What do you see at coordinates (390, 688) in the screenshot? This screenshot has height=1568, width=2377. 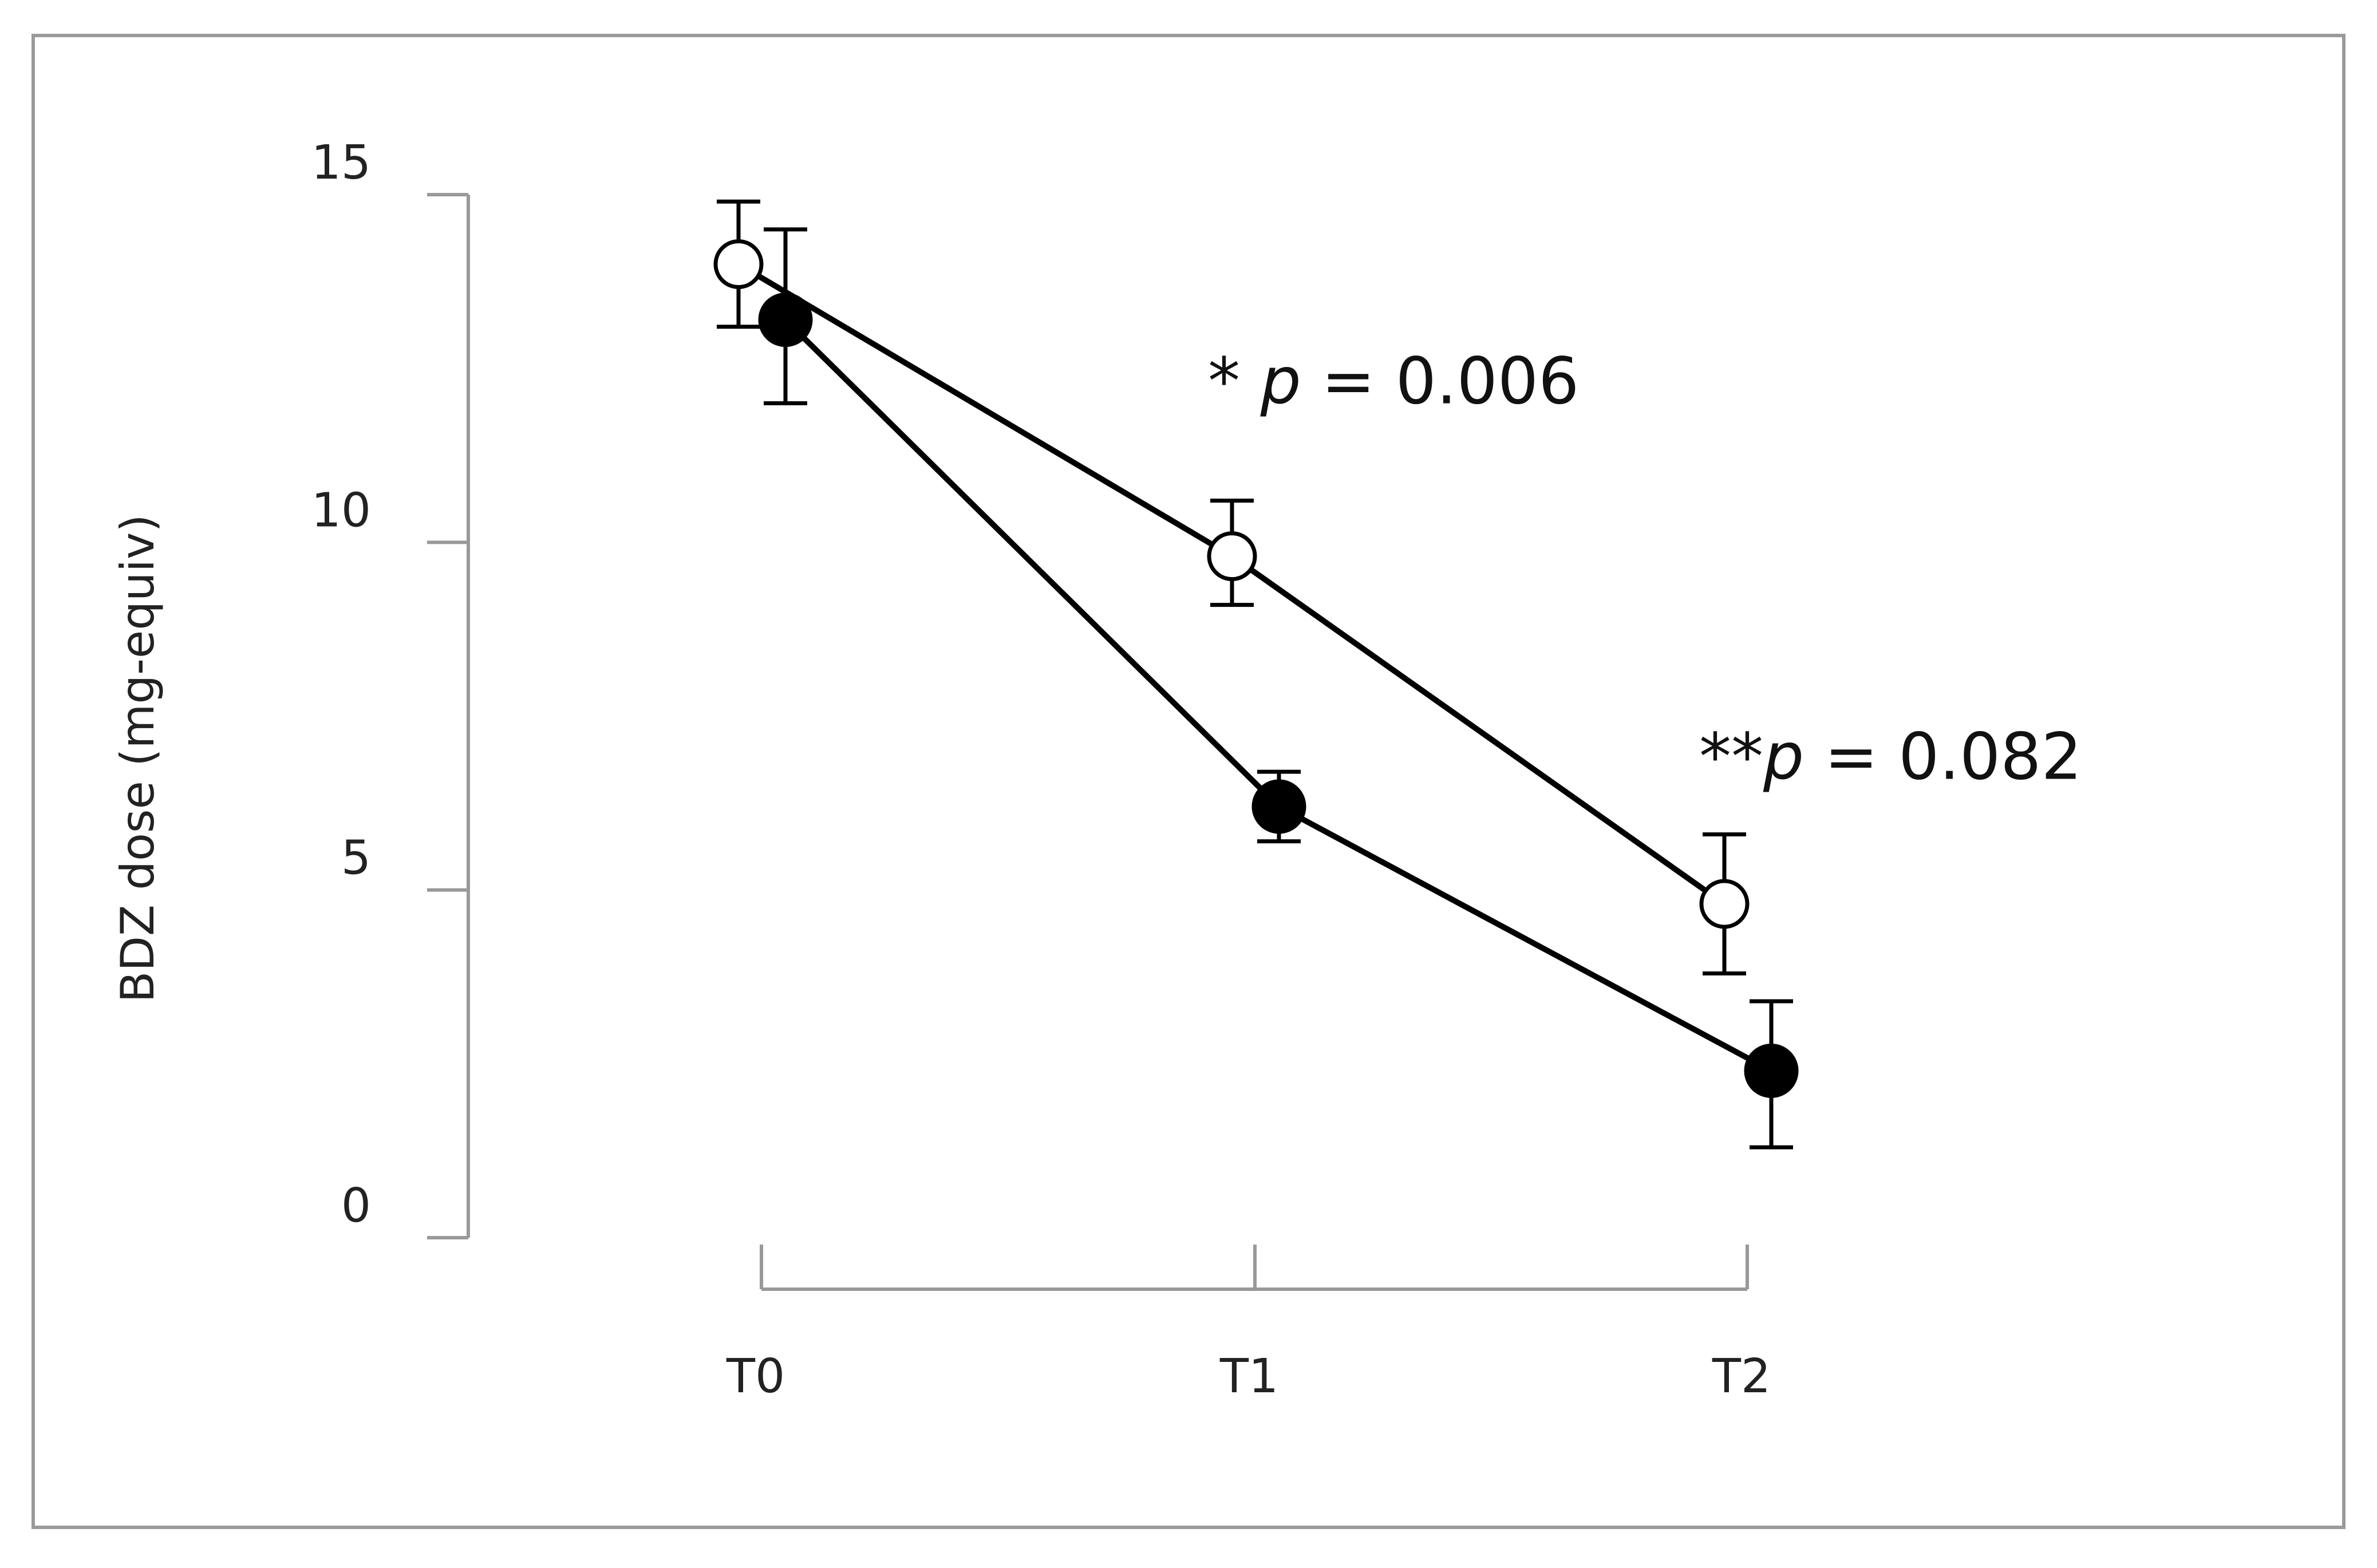 I see `y-axis-ticks: 0 5 10 15` at bounding box center [390, 688].